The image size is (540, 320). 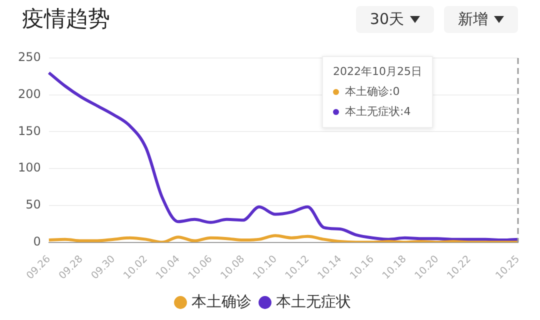 What do you see at coordinates (387, 19) in the screenshot?
I see `text: 30天` at bounding box center [387, 19].